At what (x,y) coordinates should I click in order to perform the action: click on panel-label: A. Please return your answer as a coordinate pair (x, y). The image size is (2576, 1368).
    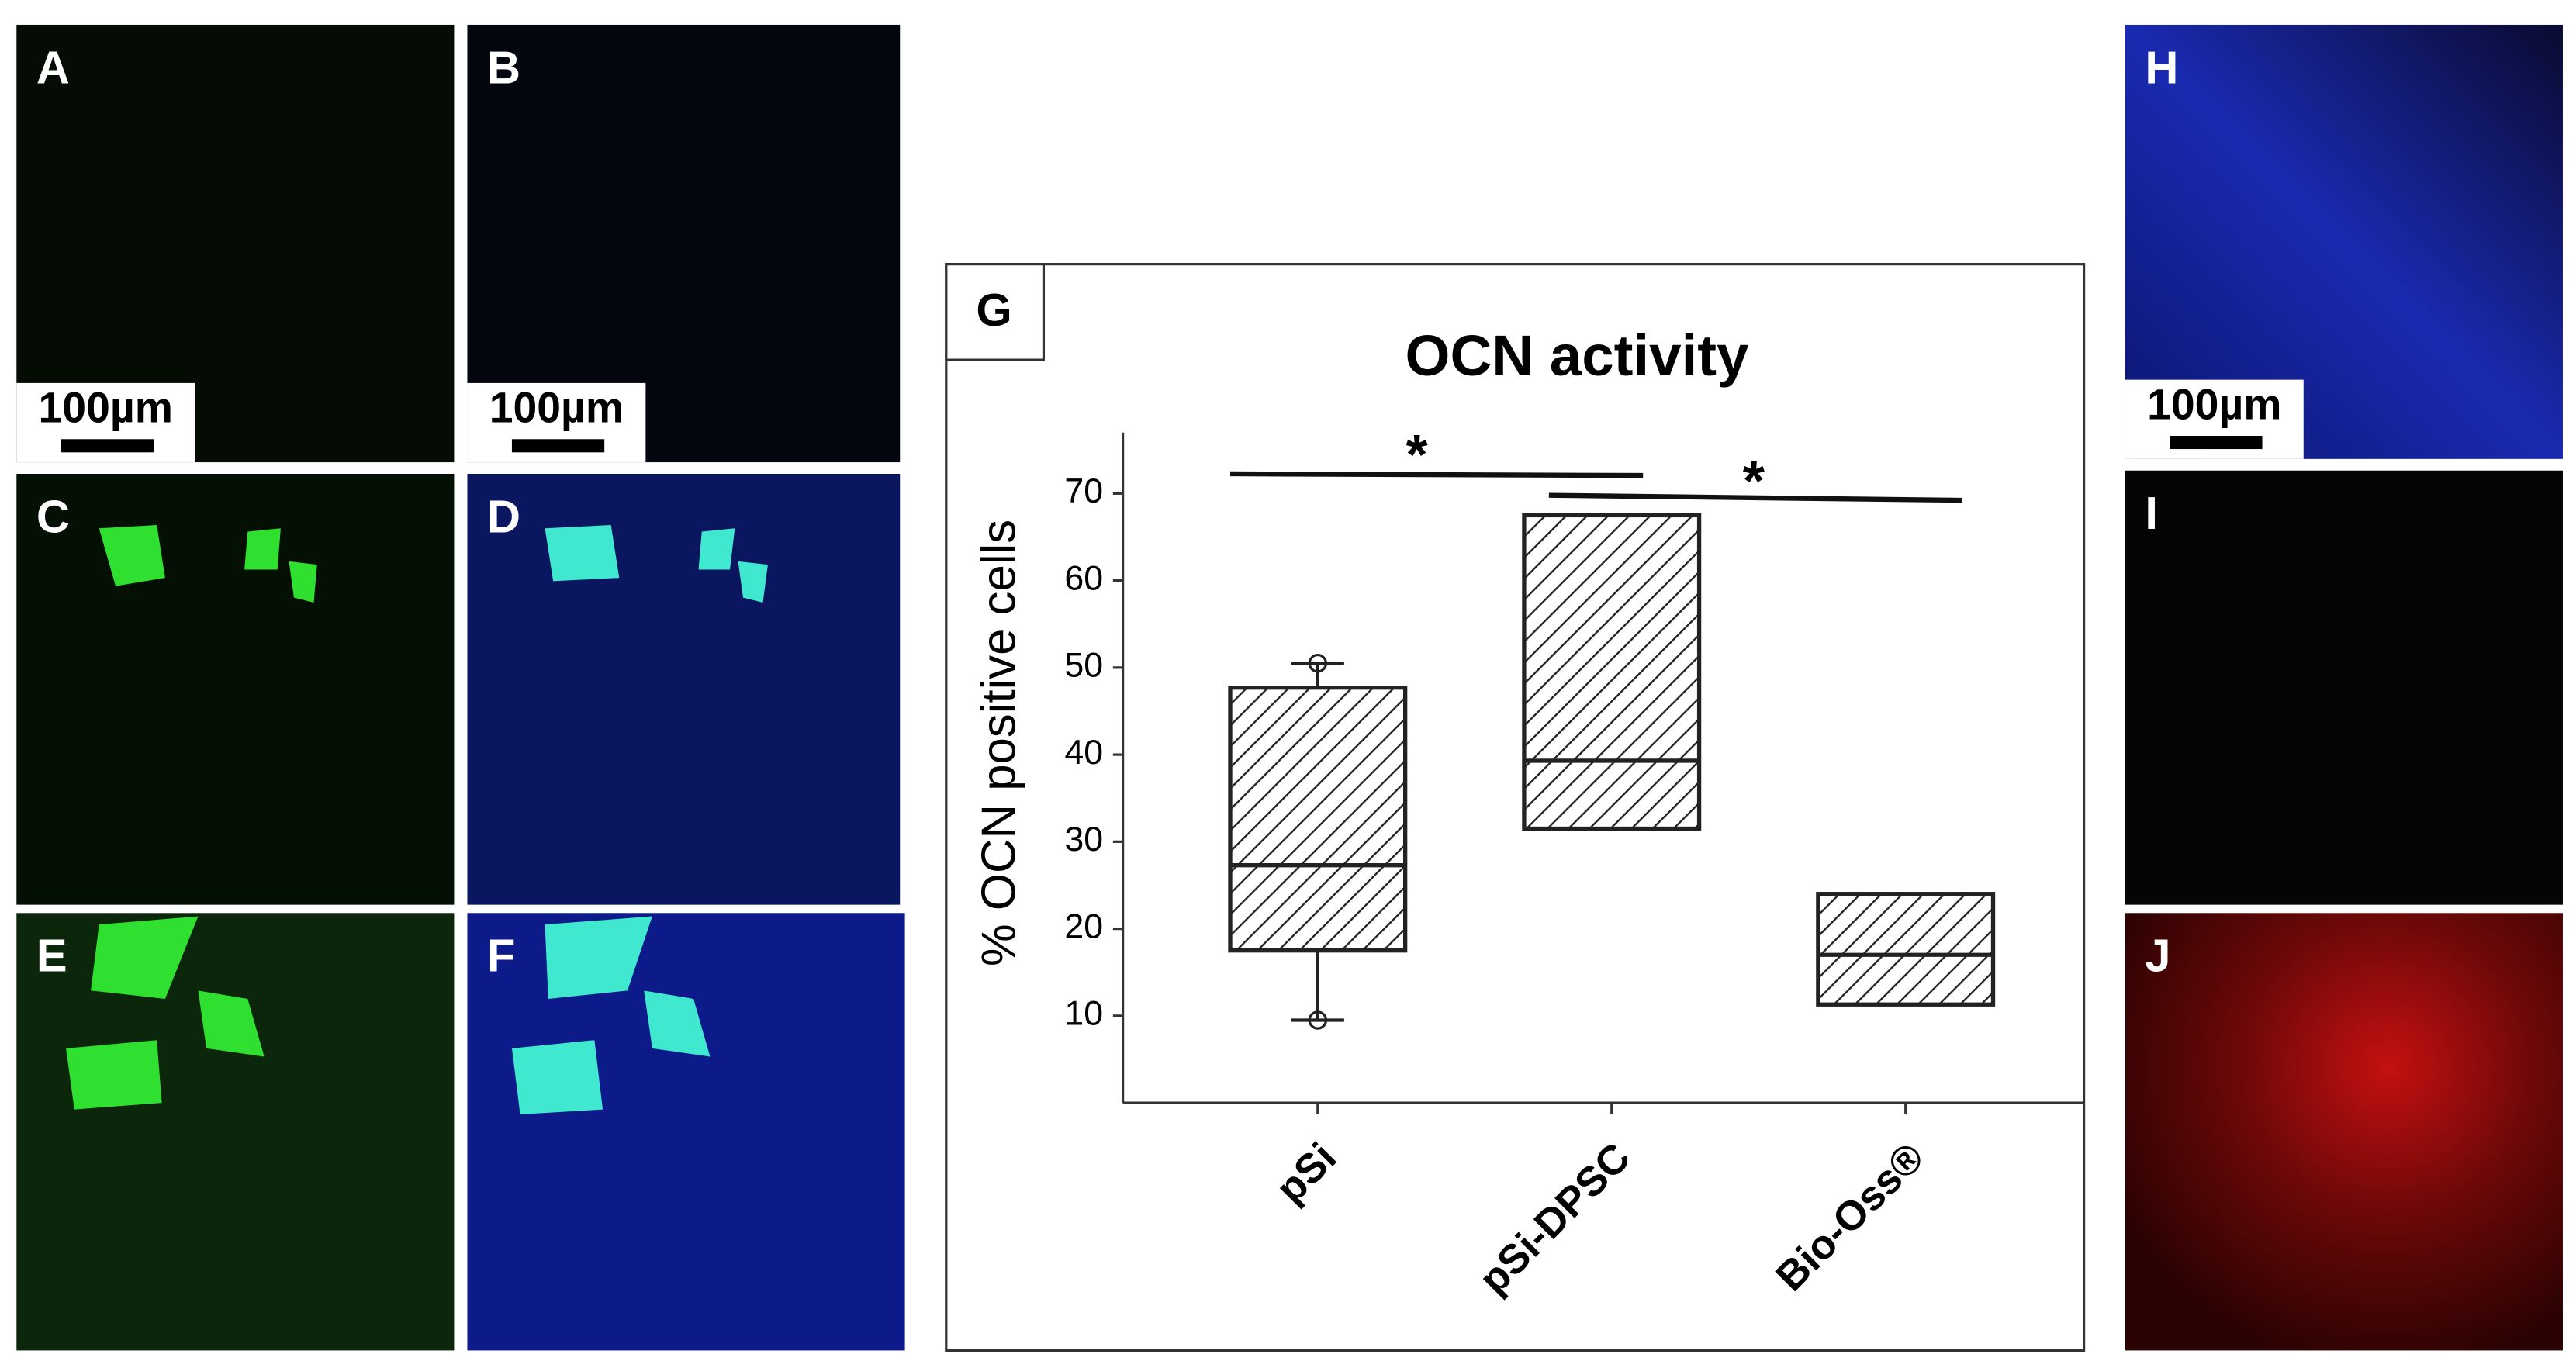
    Looking at the image, I should click on (53, 67).